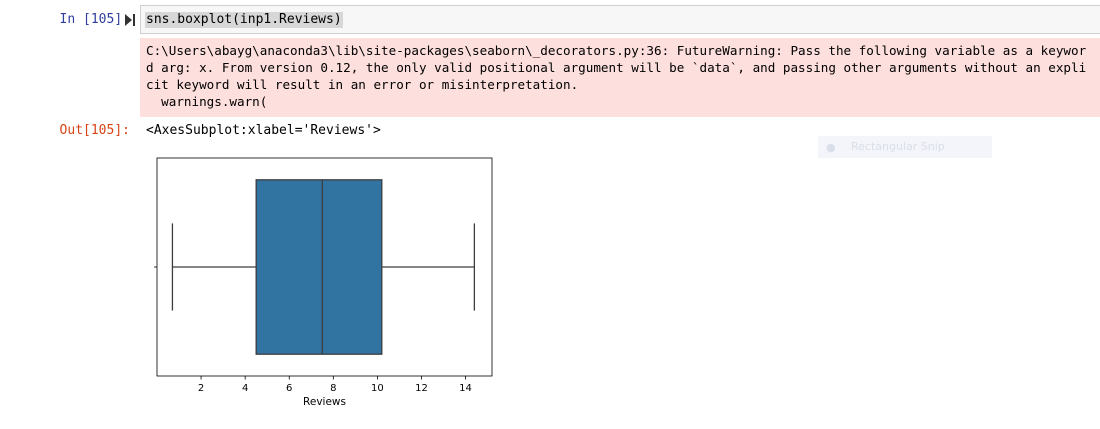  Describe the element at coordinates (94, 19) in the screenshot. I see `input-prompt: In [105]:` at that location.